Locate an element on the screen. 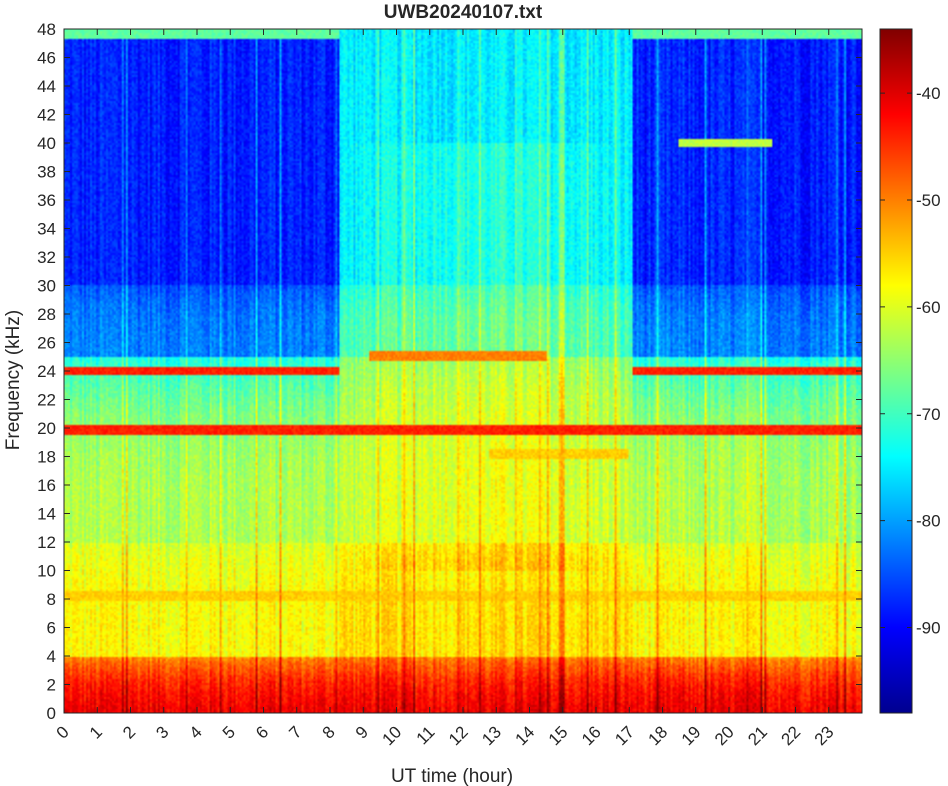 This screenshot has width=948, height=786. y-tick-label: 12 is located at coordinates (46, 542).